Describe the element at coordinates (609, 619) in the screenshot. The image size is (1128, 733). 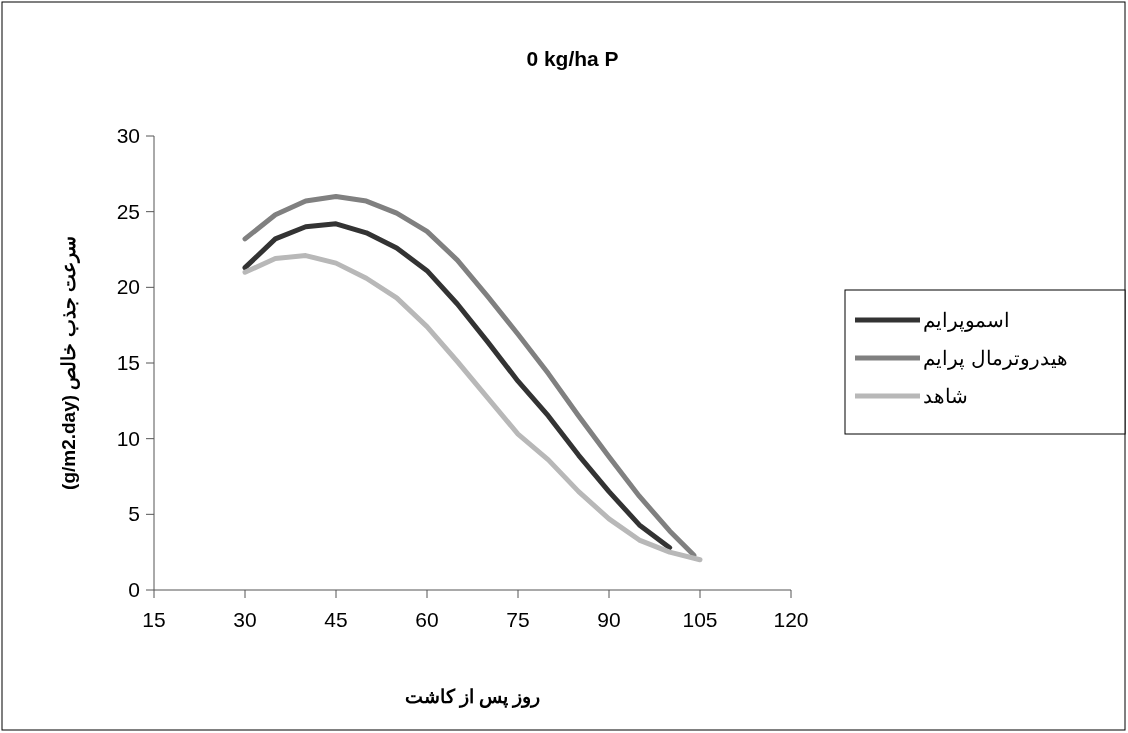
I see `x-tick-label: 90` at that location.